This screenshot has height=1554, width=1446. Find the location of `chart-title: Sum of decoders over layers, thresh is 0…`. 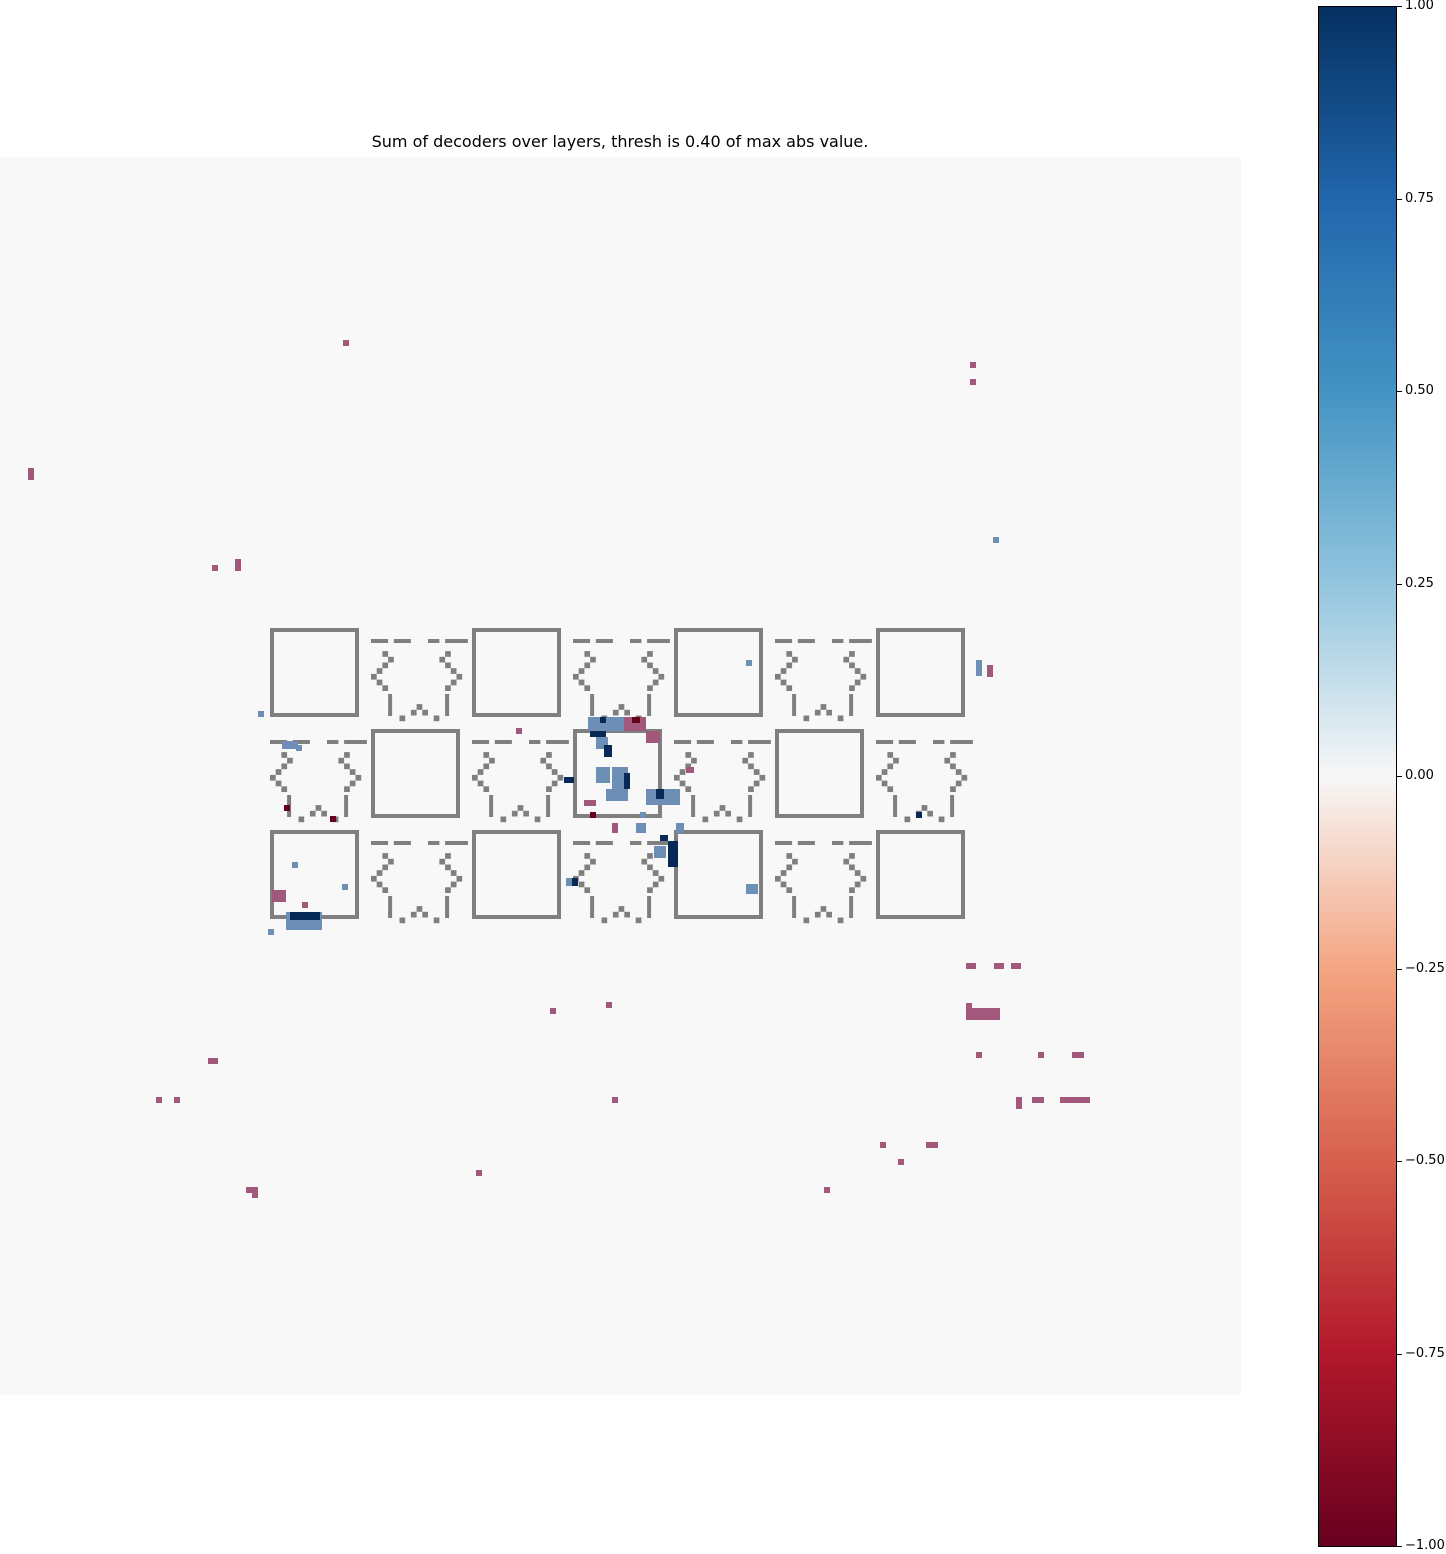

chart-title: Sum of decoders over layers, thresh is 0… is located at coordinates (620, 141).